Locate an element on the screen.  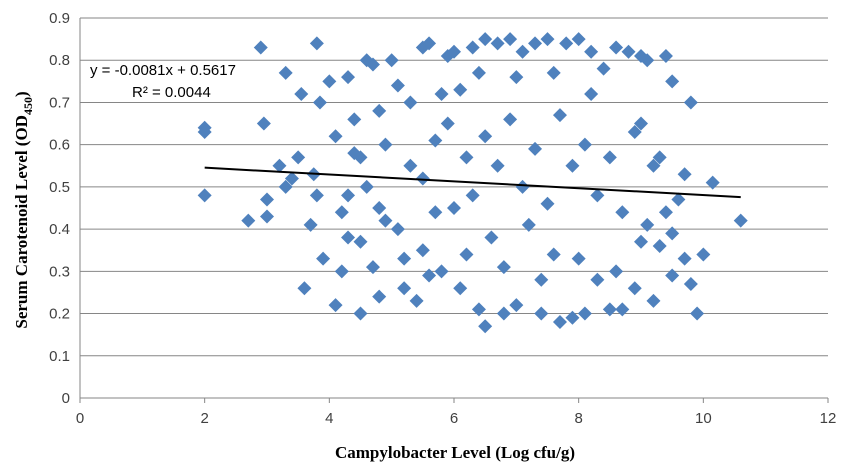
y-tick-label: 0.5 is located at coordinates (59, 187).